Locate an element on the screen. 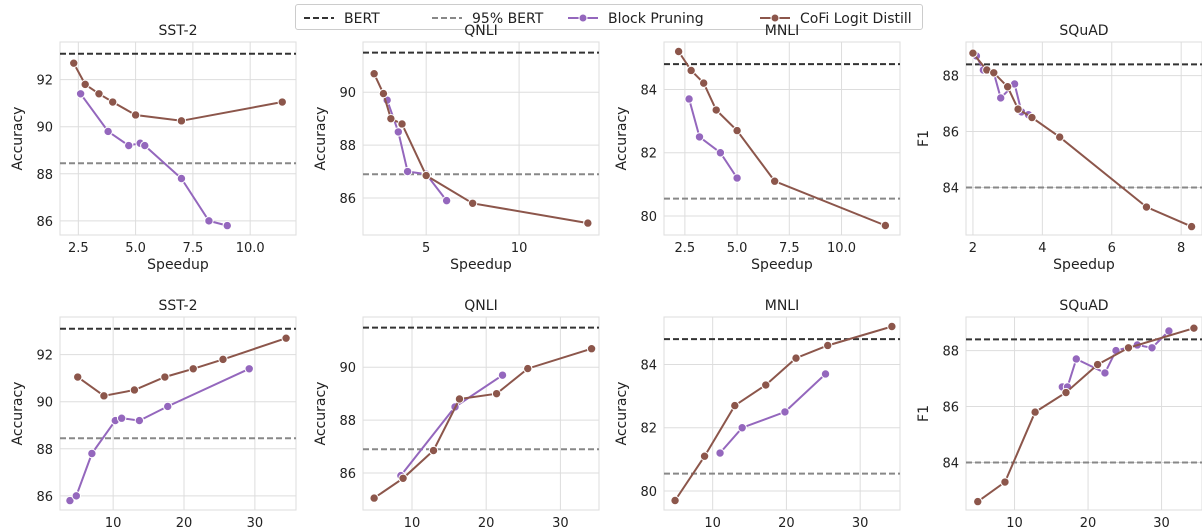 The height and width of the screenshot is (529, 1202). x-tick-labels: 2.5 5.0 7.5 10.0 is located at coordinates (166, 248).